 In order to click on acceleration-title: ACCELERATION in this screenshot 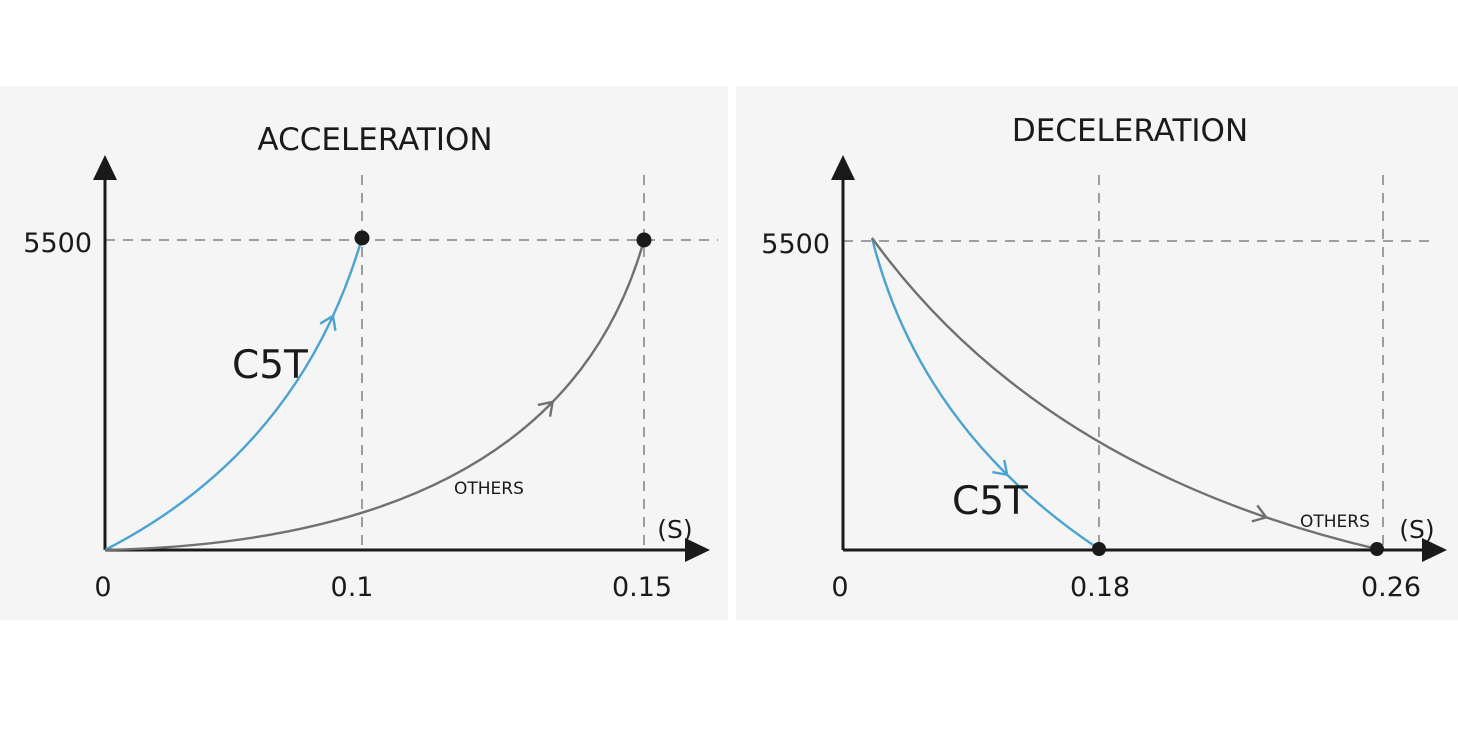, I will do `click(374, 140)`.